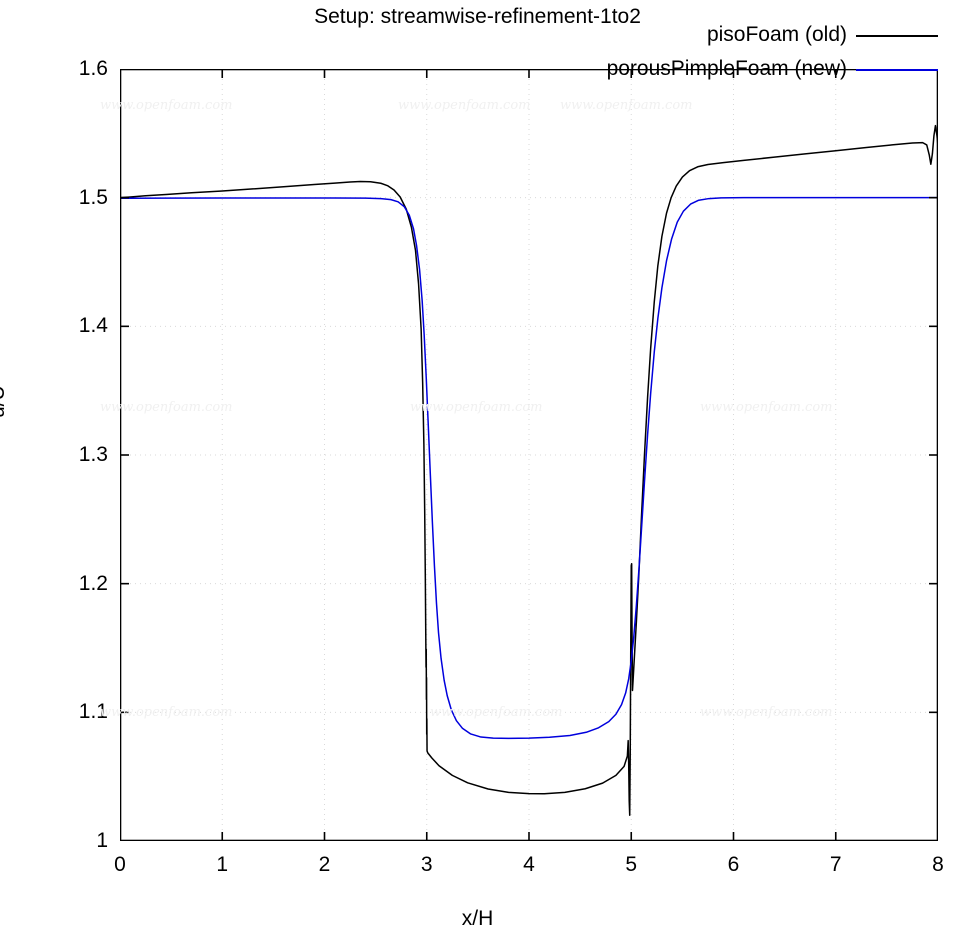 The height and width of the screenshot is (945, 955). I want to click on x-tick-label: 2, so click(324, 864).